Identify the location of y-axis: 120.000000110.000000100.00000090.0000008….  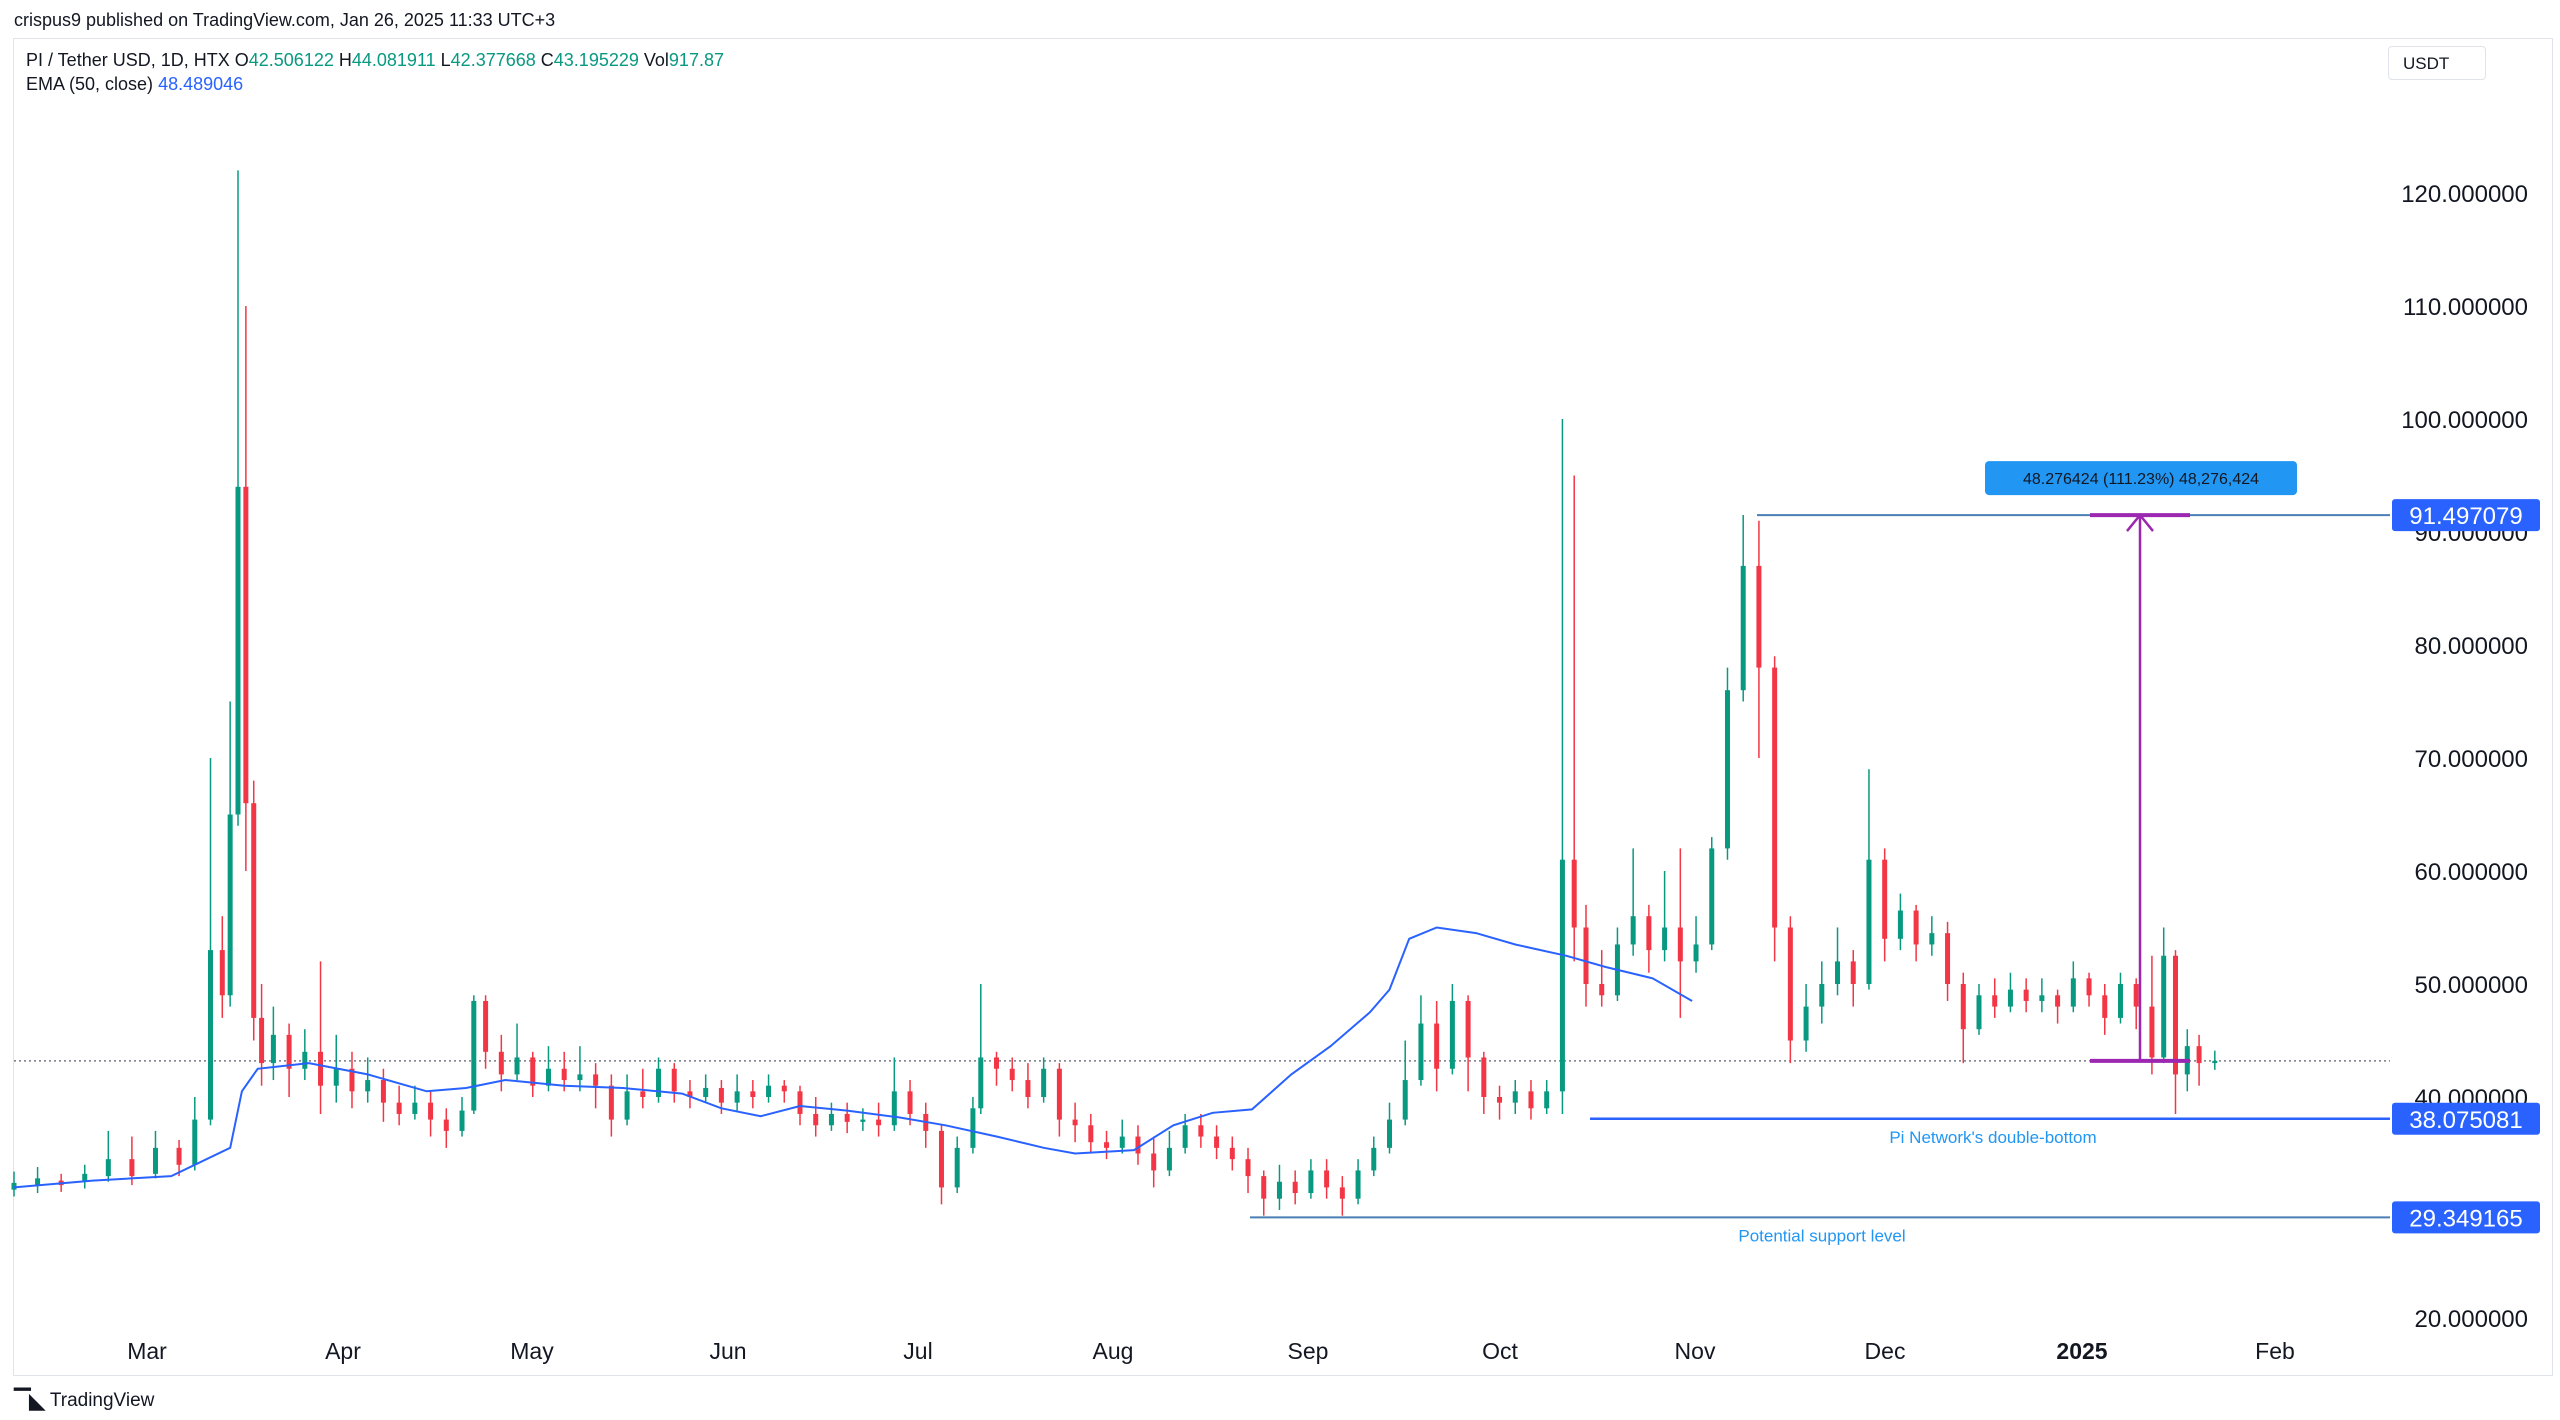
(2464, 757).